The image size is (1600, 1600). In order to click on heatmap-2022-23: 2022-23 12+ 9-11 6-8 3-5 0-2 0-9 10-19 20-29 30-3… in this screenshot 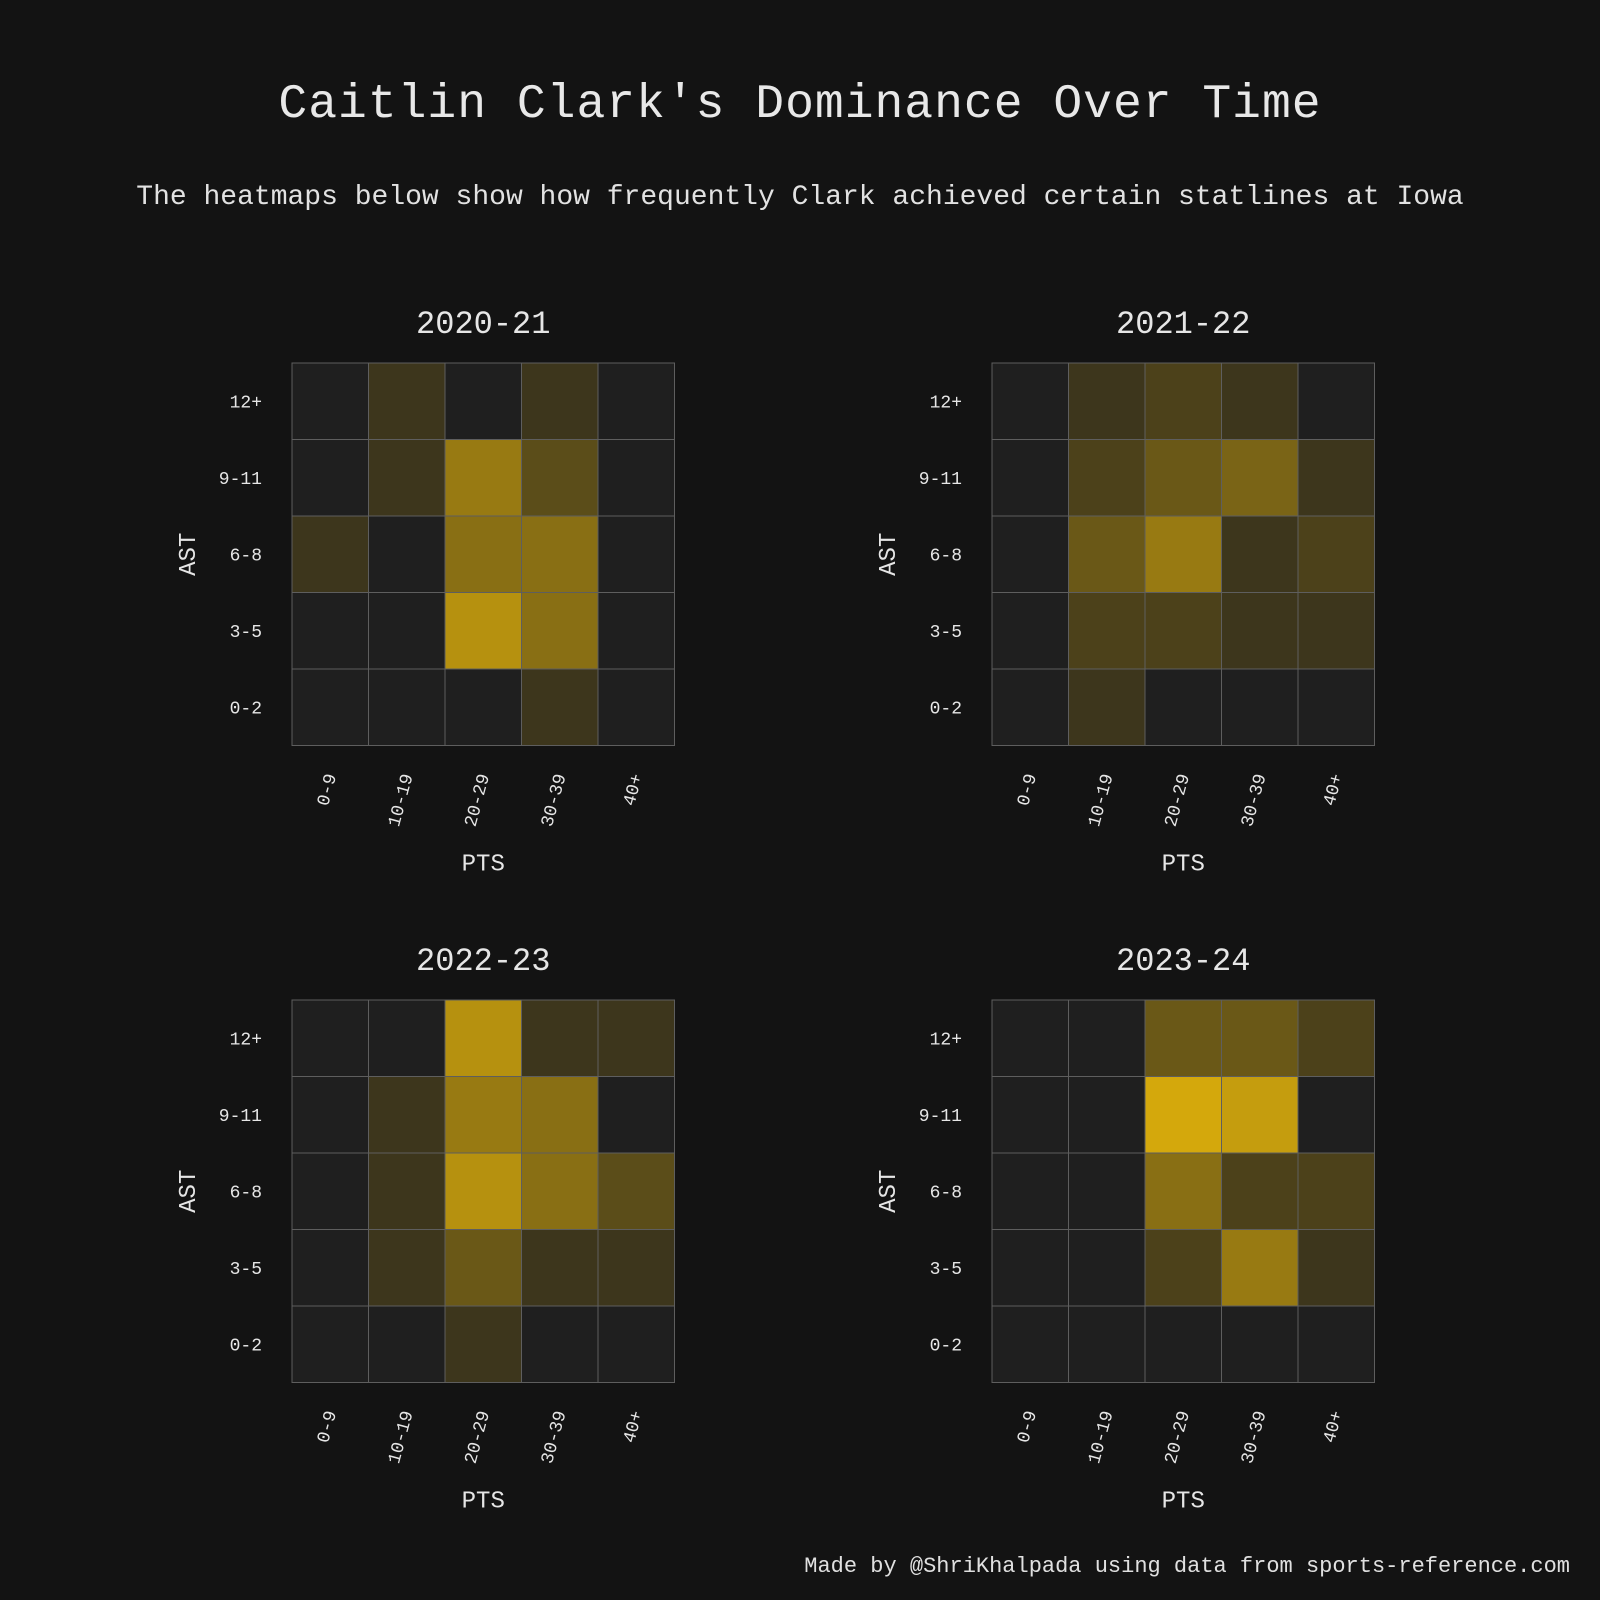, I will do `click(425, 1229)`.